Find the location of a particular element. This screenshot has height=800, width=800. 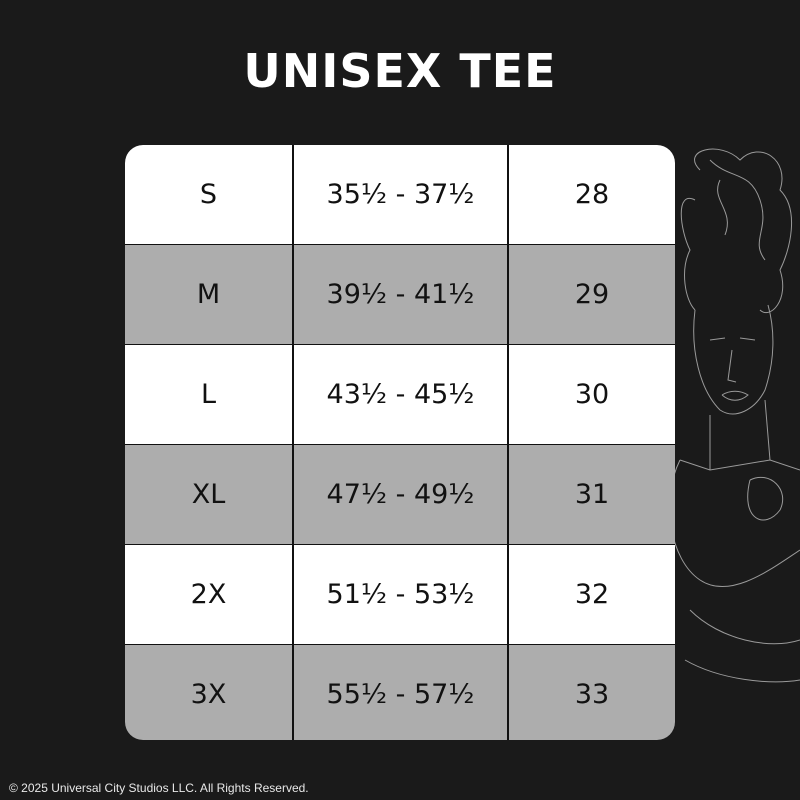

table-row: XL 47½ - 49½ 31 is located at coordinates (400, 495).